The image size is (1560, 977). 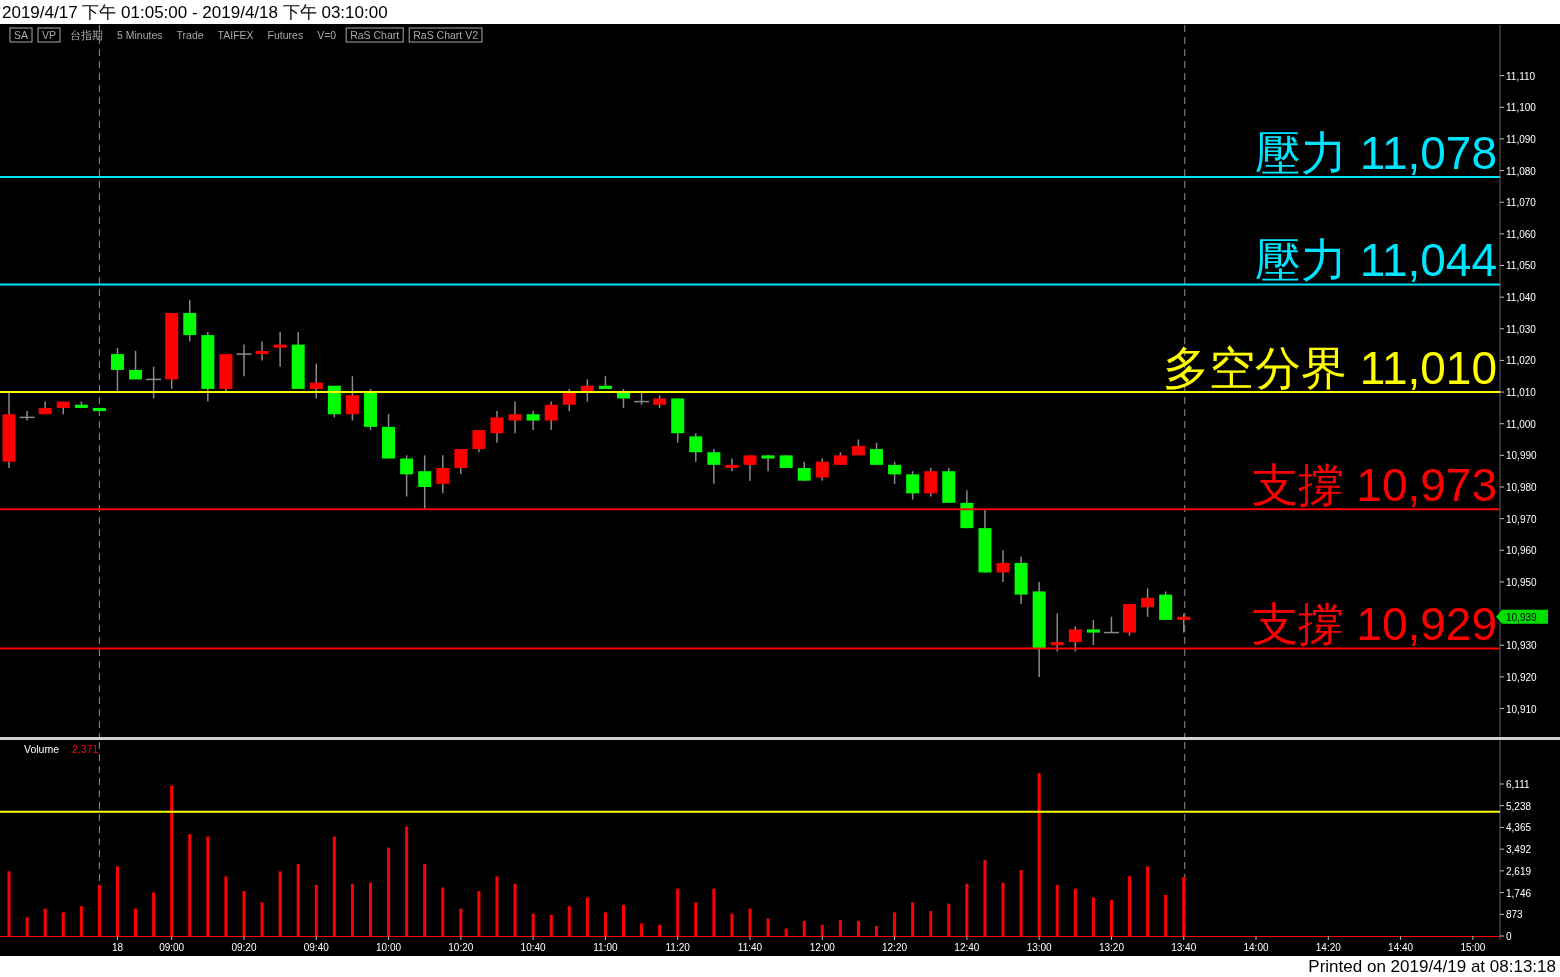 What do you see at coordinates (87, 35) in the screenshot?
I see `annotation: 台指期` at bounding box center [87, 35].